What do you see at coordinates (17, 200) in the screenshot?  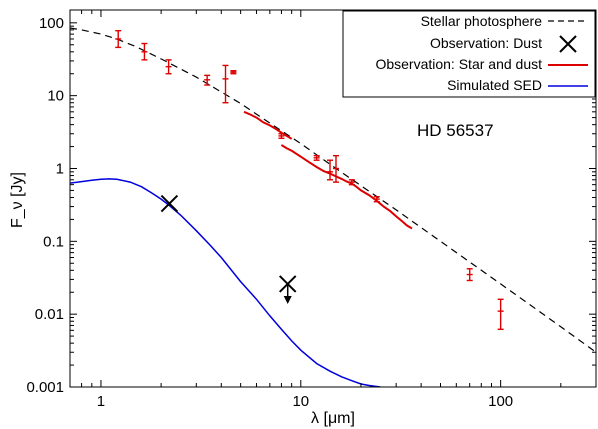 I see `y-axis-label: F_ν [Jy]` at bounding box center [17, 200].